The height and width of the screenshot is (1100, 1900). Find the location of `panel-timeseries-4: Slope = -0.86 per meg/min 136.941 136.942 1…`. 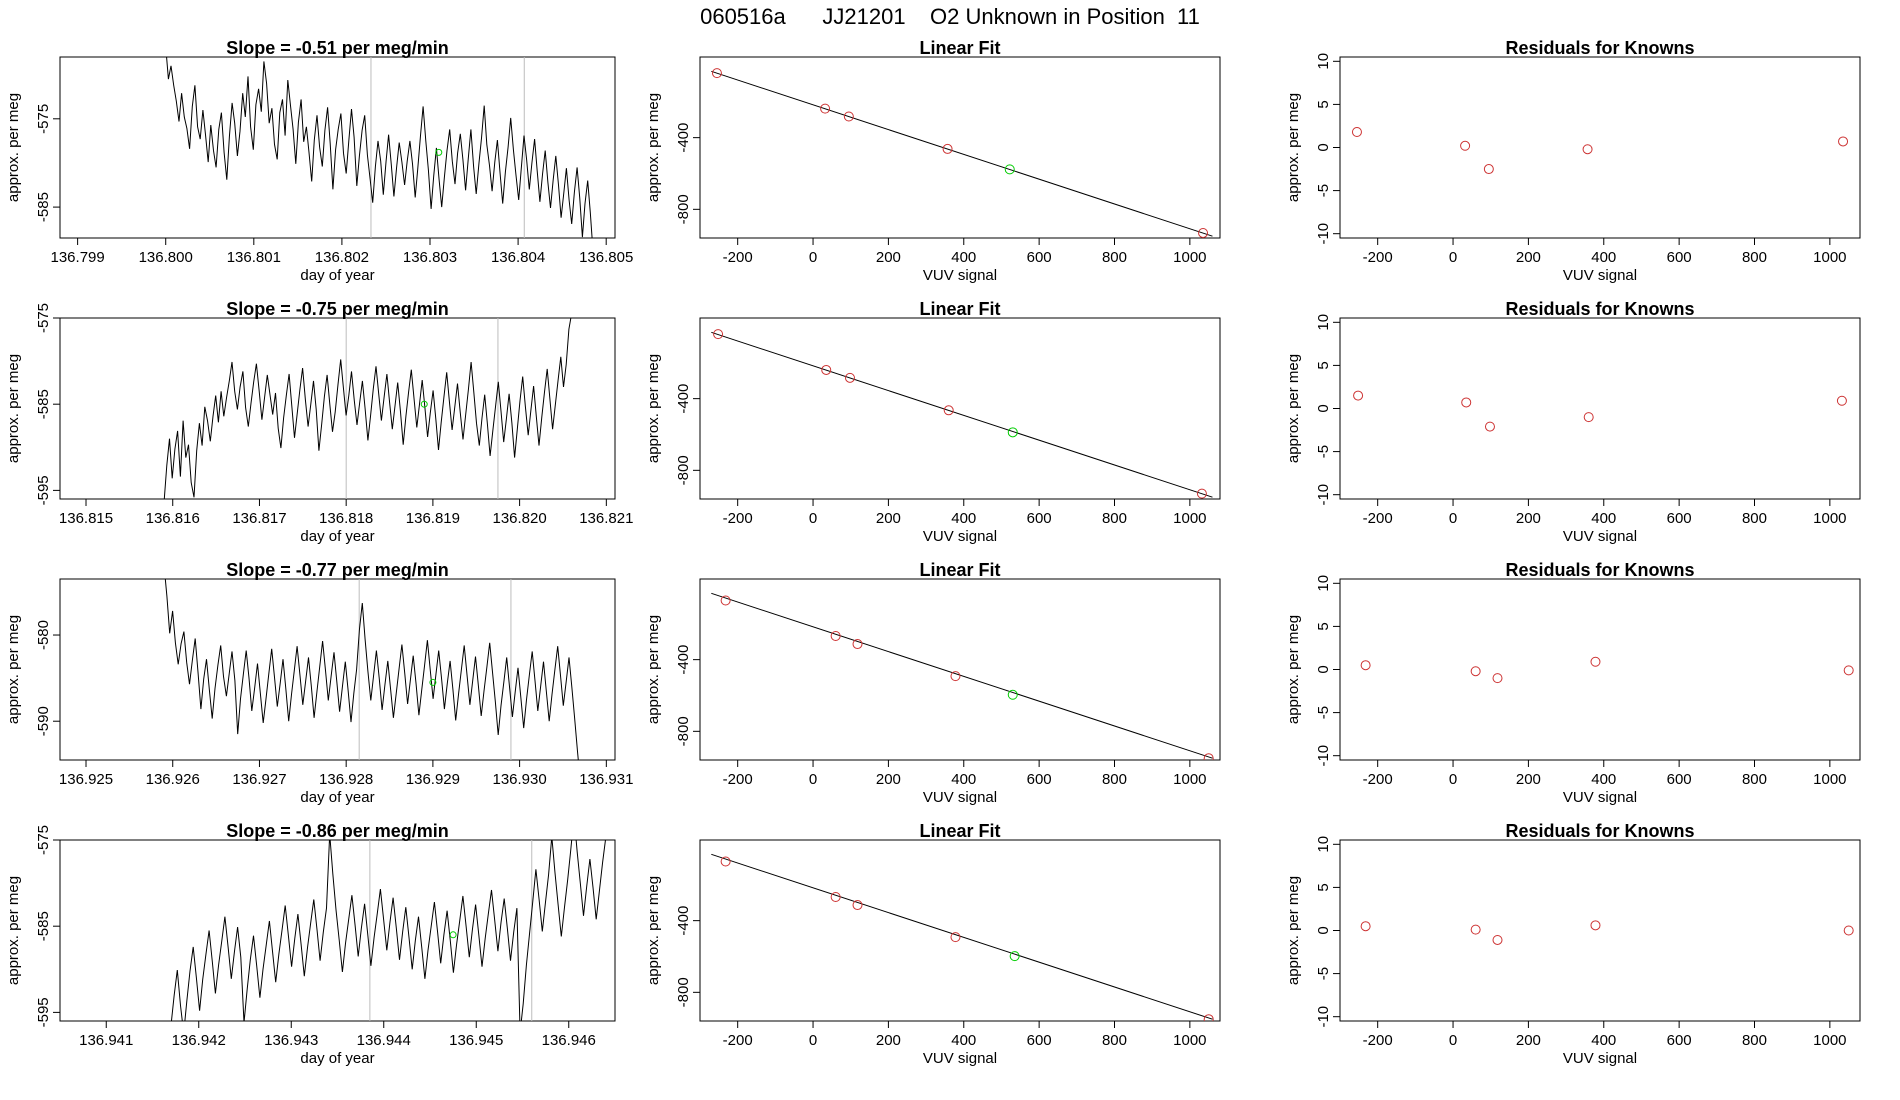

panel-timeseries-4: Slope = -0.86 per meg/min 136.941 136.942 1… is located at coordinates (310, 944).